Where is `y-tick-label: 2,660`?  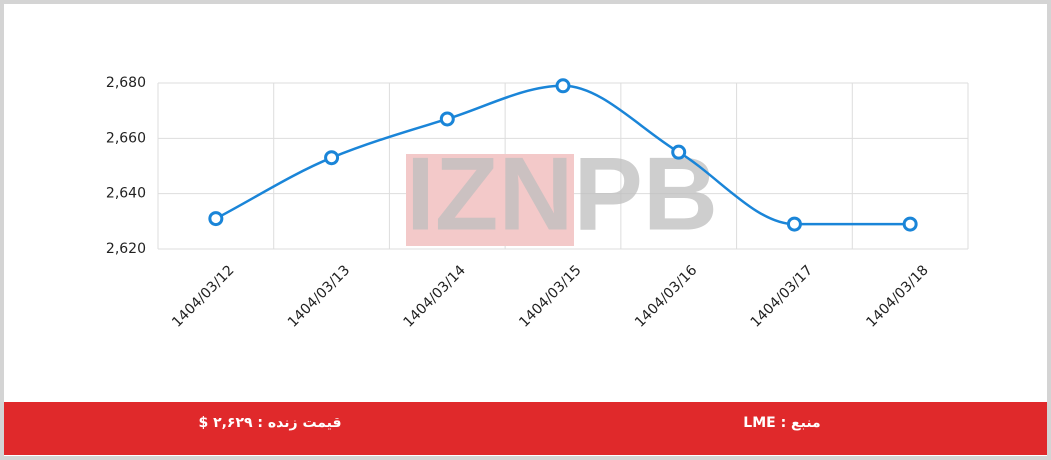
y-tick-label: 2,660 is located at coordinates (126, 138).